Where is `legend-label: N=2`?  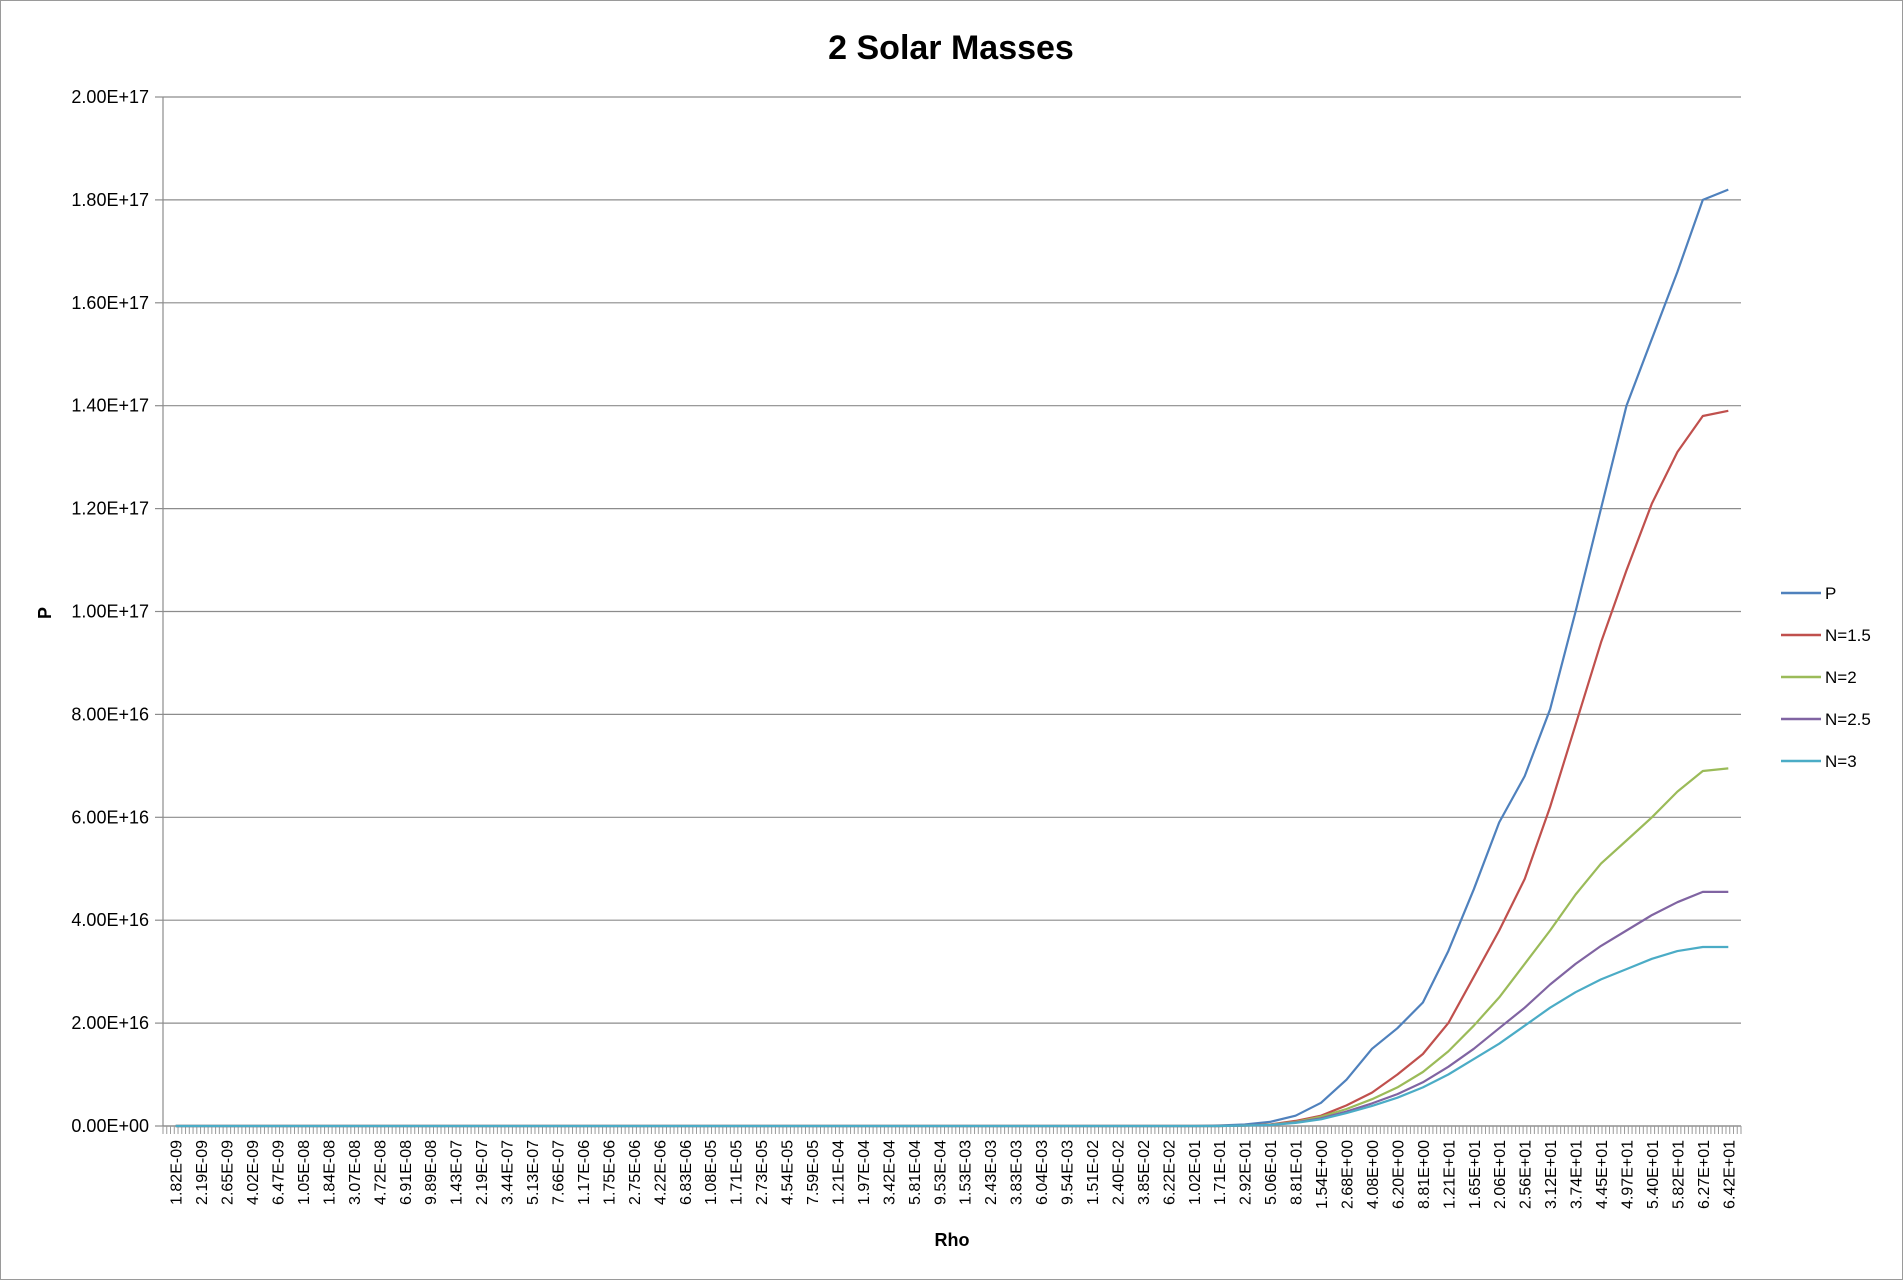
legend-label: N=2 is located at coordinates (1841, 677).